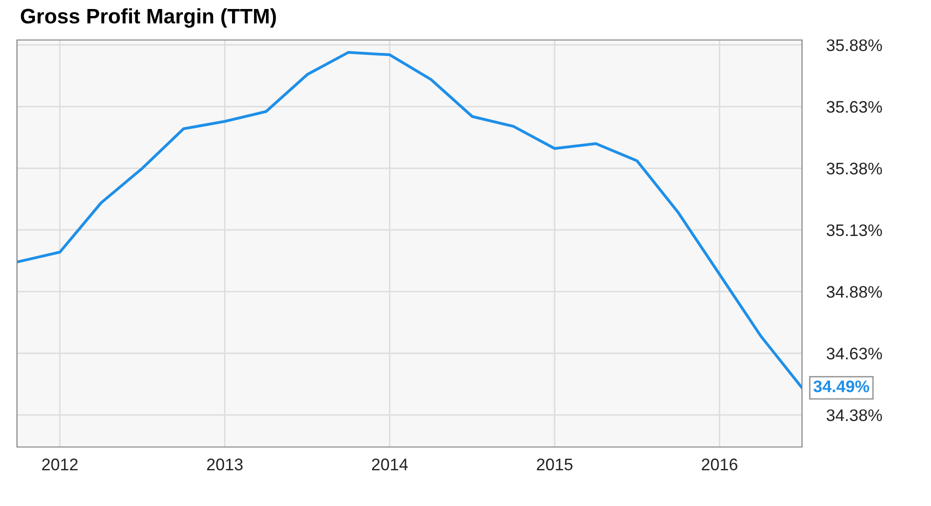 This screenshot has height=506, width=931. I want to click on data-label: 34.49%, so click(841, 386).